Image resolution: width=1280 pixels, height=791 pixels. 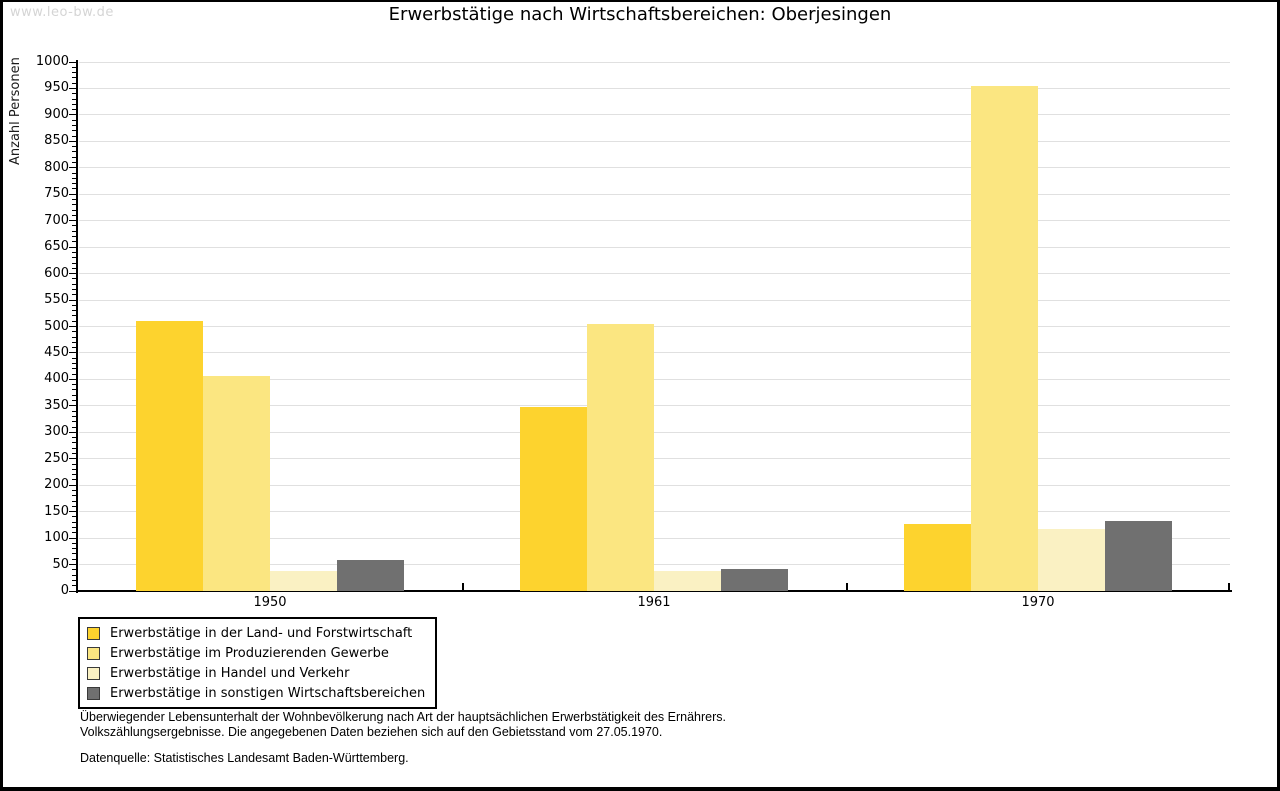 What do you see at coordinates (56, 432) in the screenshot?
I see `y-axis-tick-label: 300` at bounding box center [56, 432].